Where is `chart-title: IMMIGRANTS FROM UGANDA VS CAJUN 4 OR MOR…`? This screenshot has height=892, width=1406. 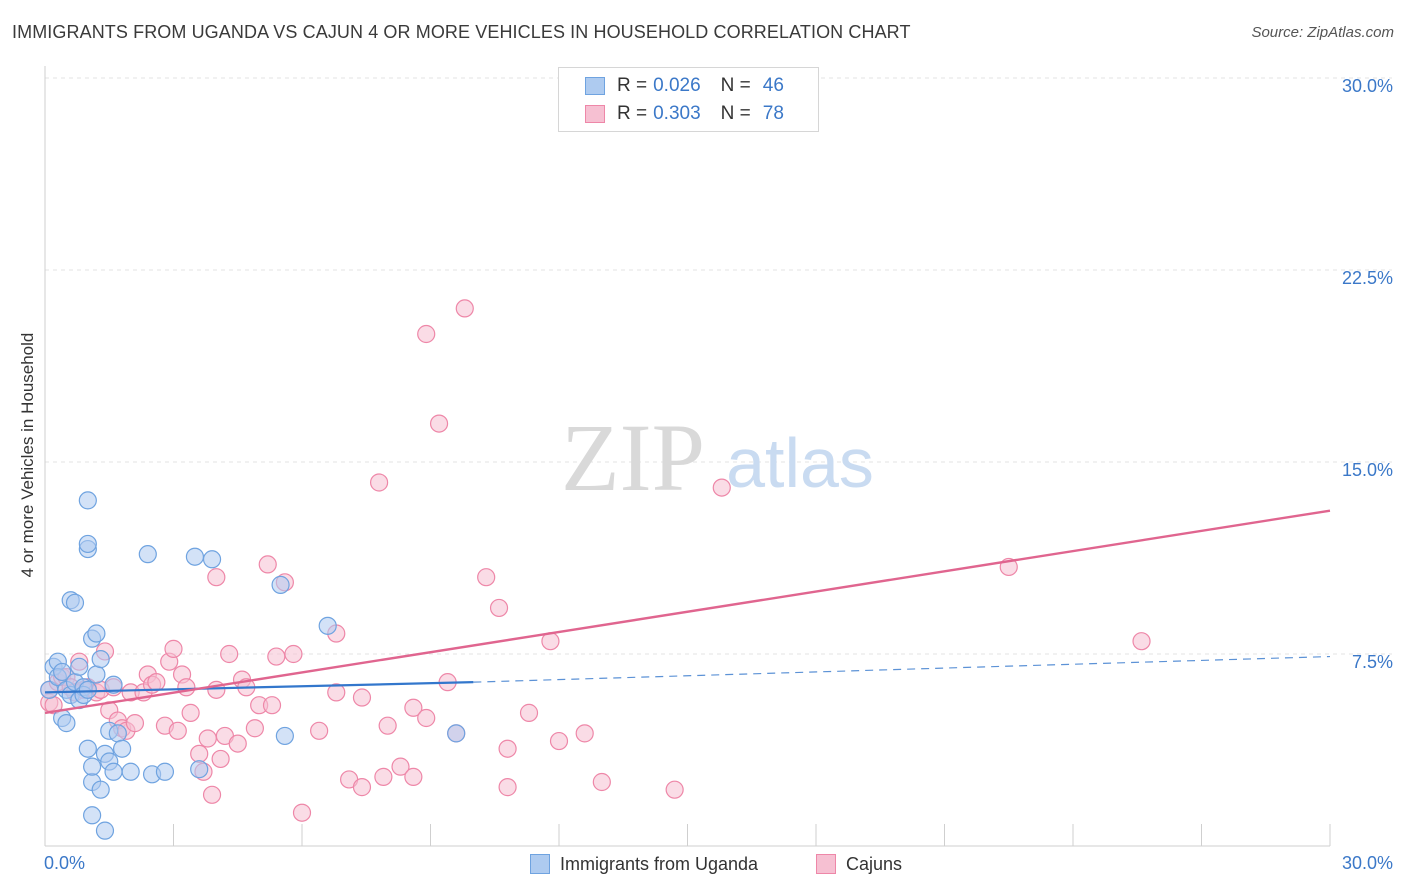 chart-title: IMMIGRANTS FROM UGANDA VS CAJUN 4 OR MOR… is located at coordinates (461, 32).